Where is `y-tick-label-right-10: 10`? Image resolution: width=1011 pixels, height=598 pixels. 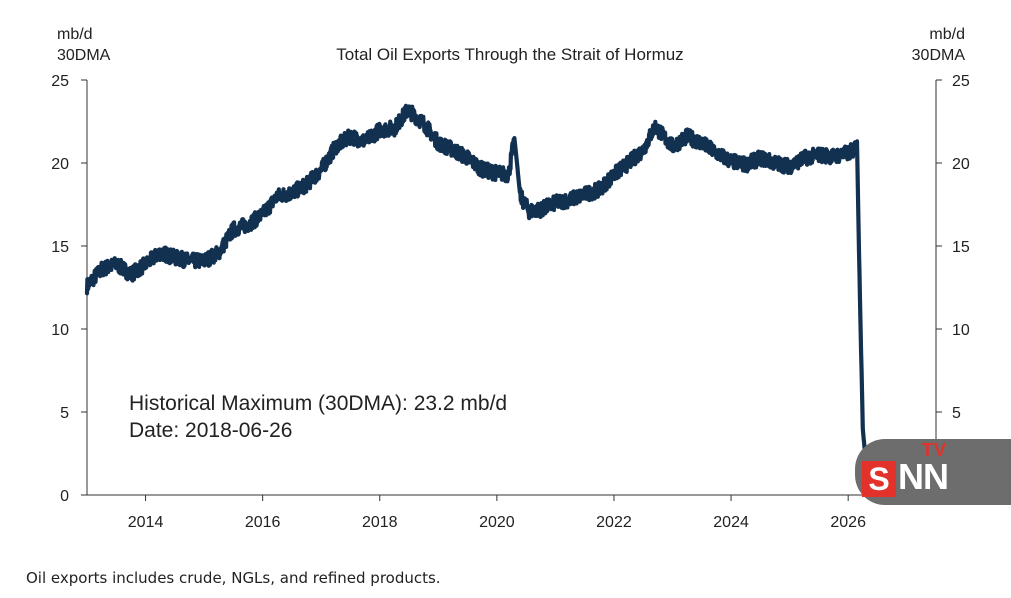
y-tick-label-right-10: 10 is located at coordinates (961, 330).